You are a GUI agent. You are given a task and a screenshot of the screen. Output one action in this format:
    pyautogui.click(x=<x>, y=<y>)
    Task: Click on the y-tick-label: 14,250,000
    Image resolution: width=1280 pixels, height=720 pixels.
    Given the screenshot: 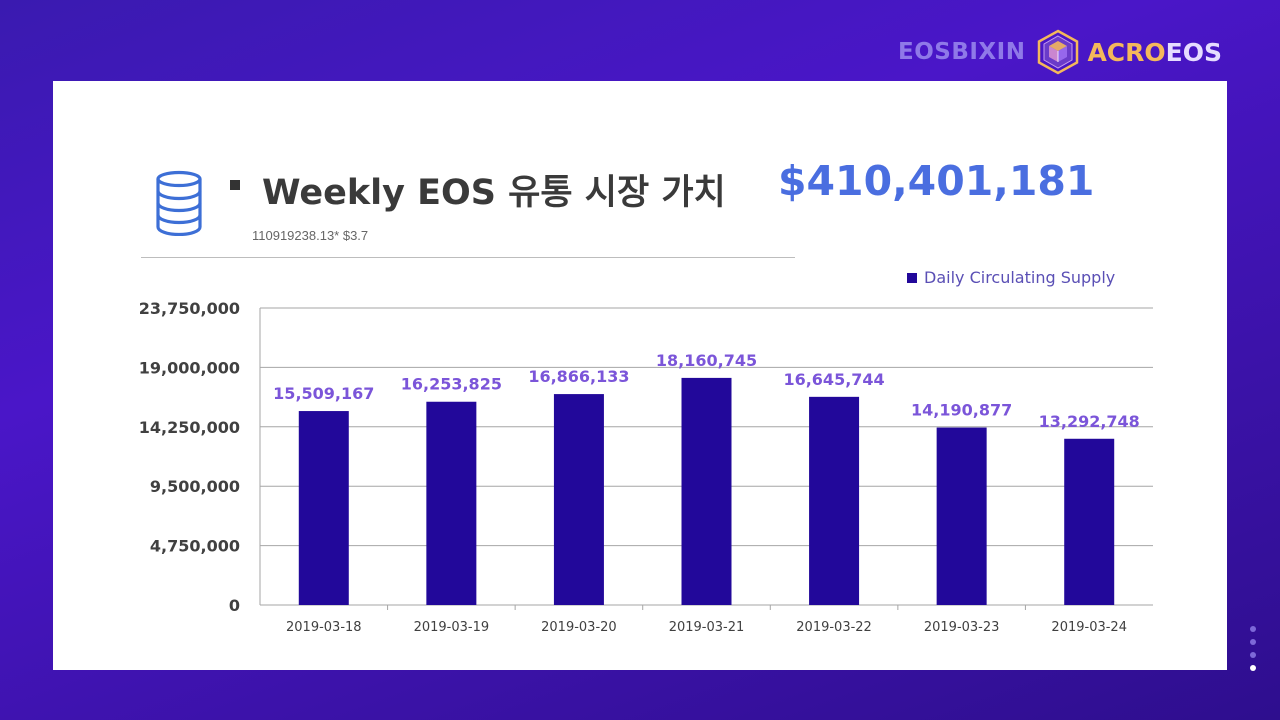 What is the action you would take?
    pyautogui.click(x=189, y=427)
    